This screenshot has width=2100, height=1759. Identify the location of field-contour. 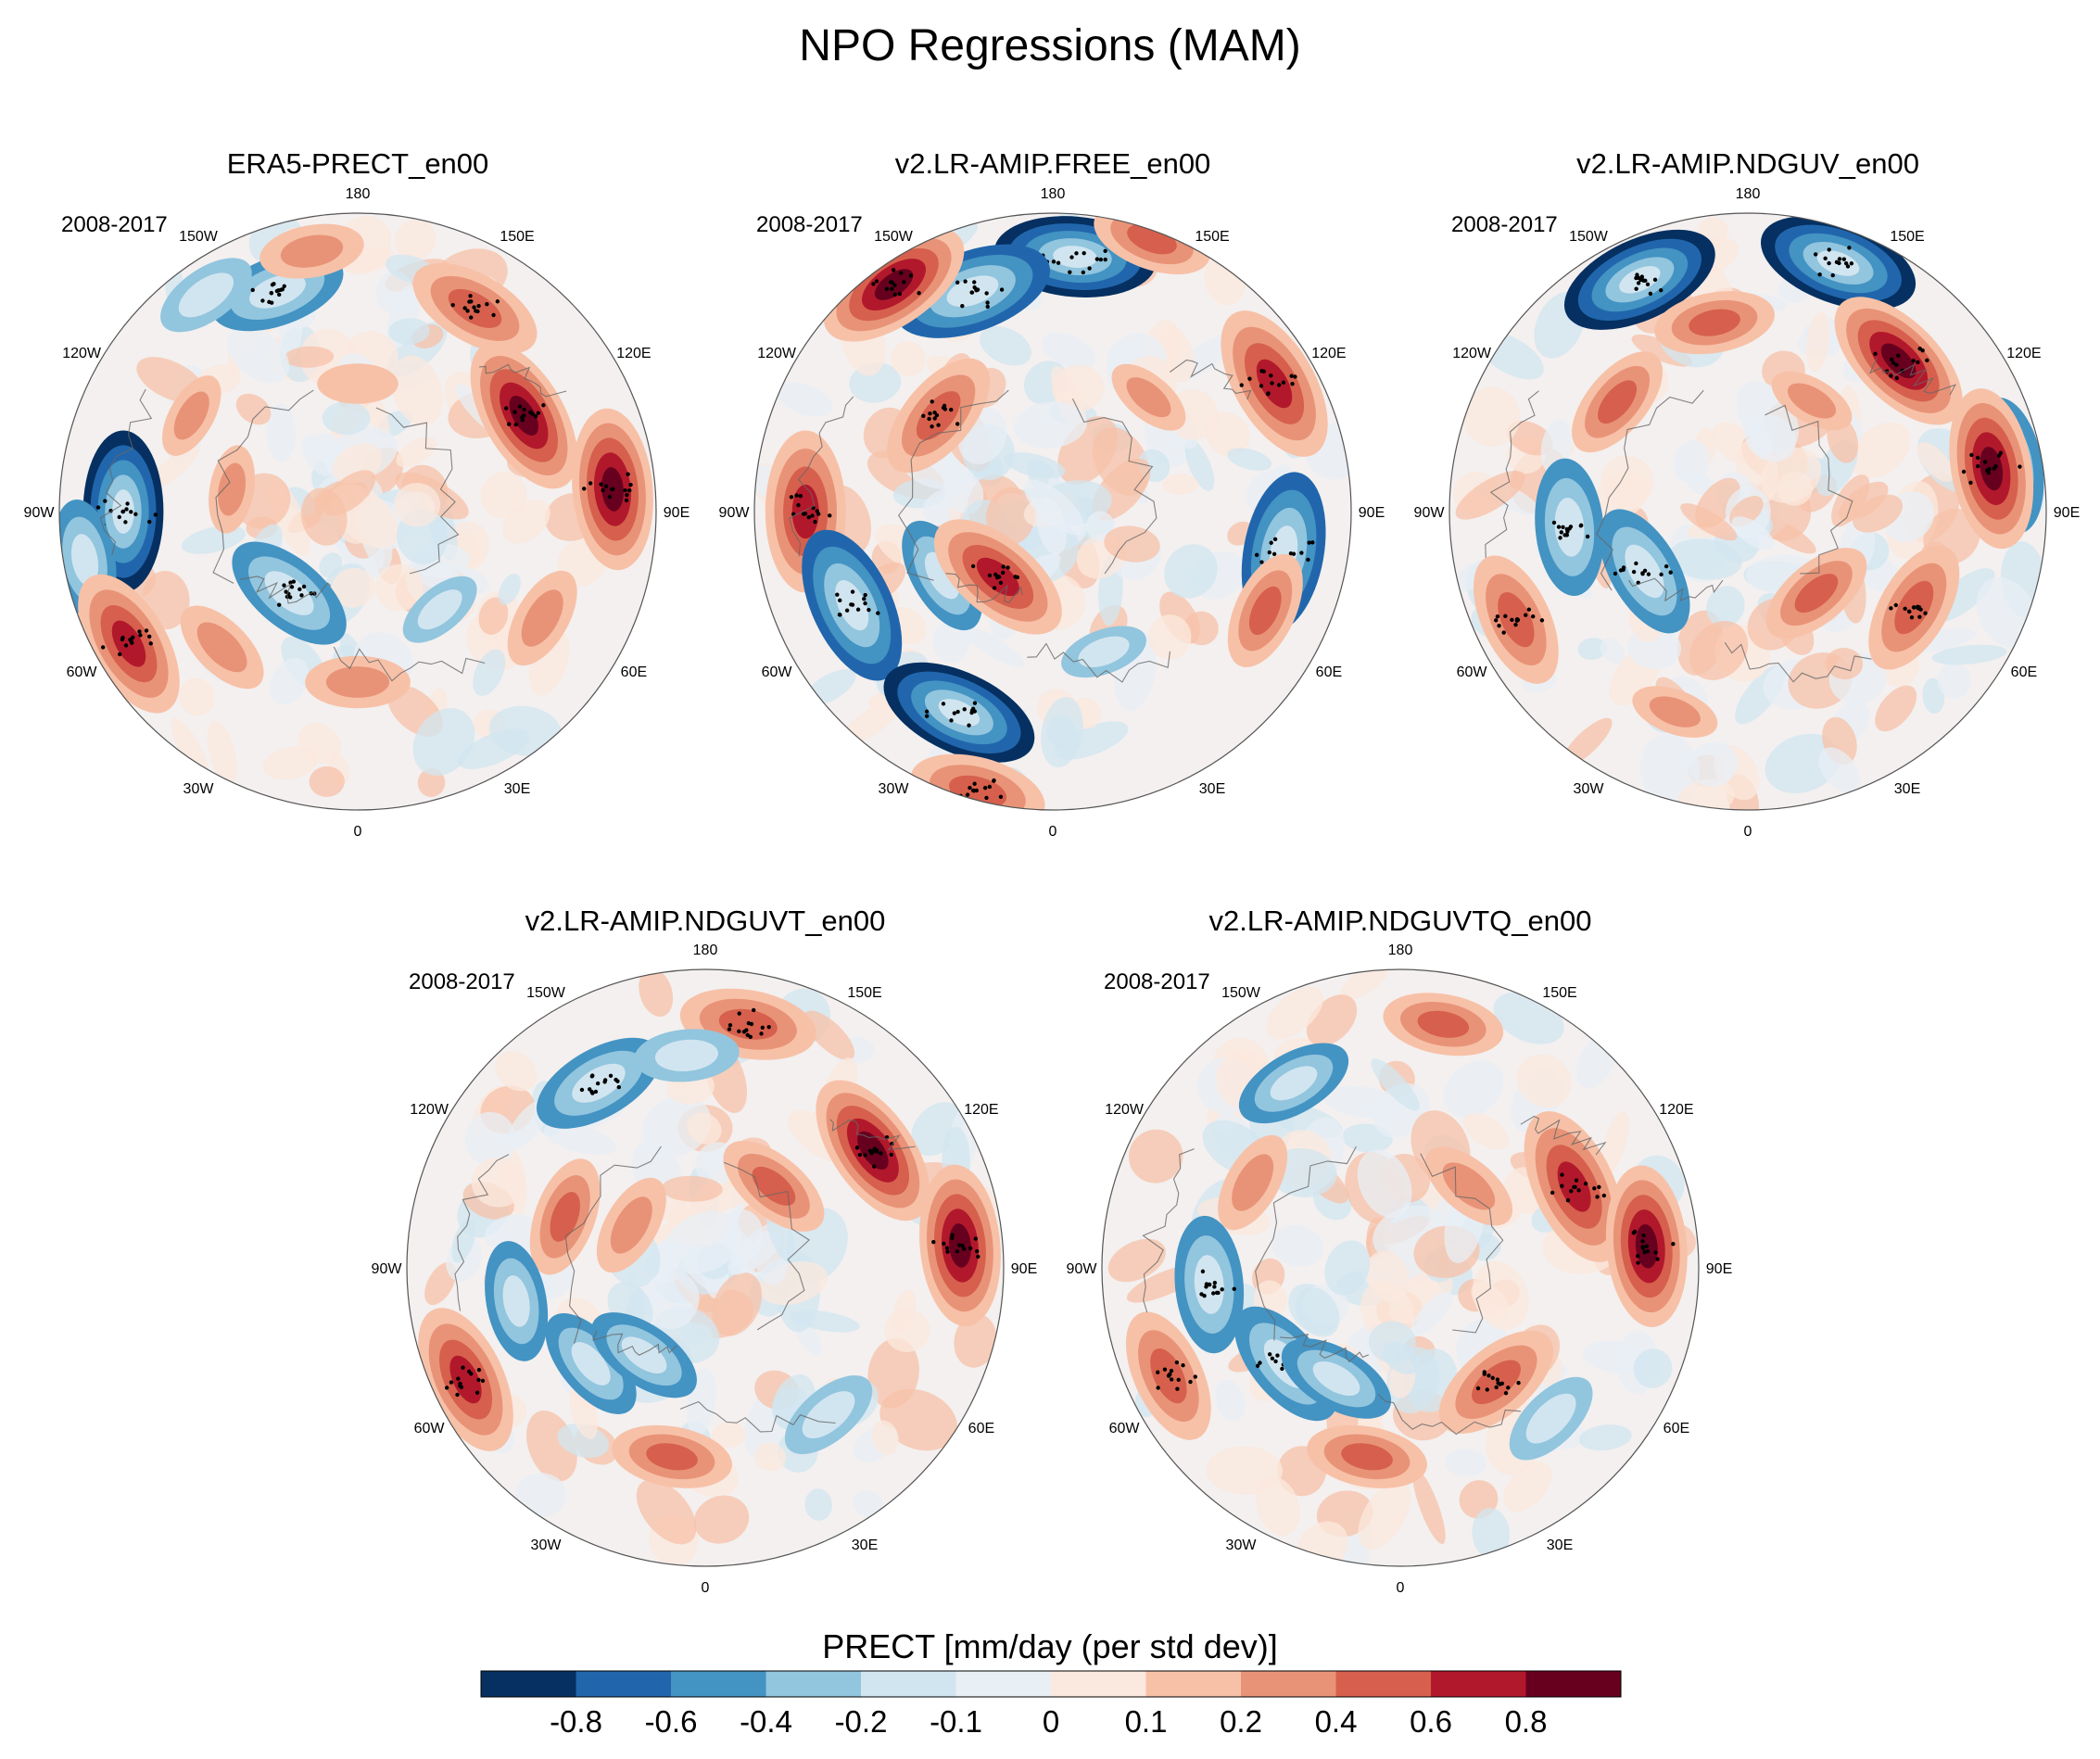
(1265, 611).